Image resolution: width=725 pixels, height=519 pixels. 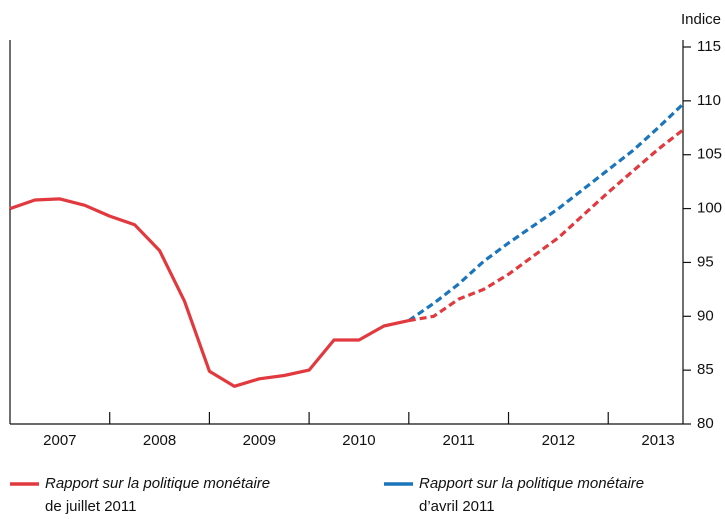 What do you see at coordinates (159, 440) in the screenshot?
I see `x-tick-label: 2008` at bounding box center [159, 440].